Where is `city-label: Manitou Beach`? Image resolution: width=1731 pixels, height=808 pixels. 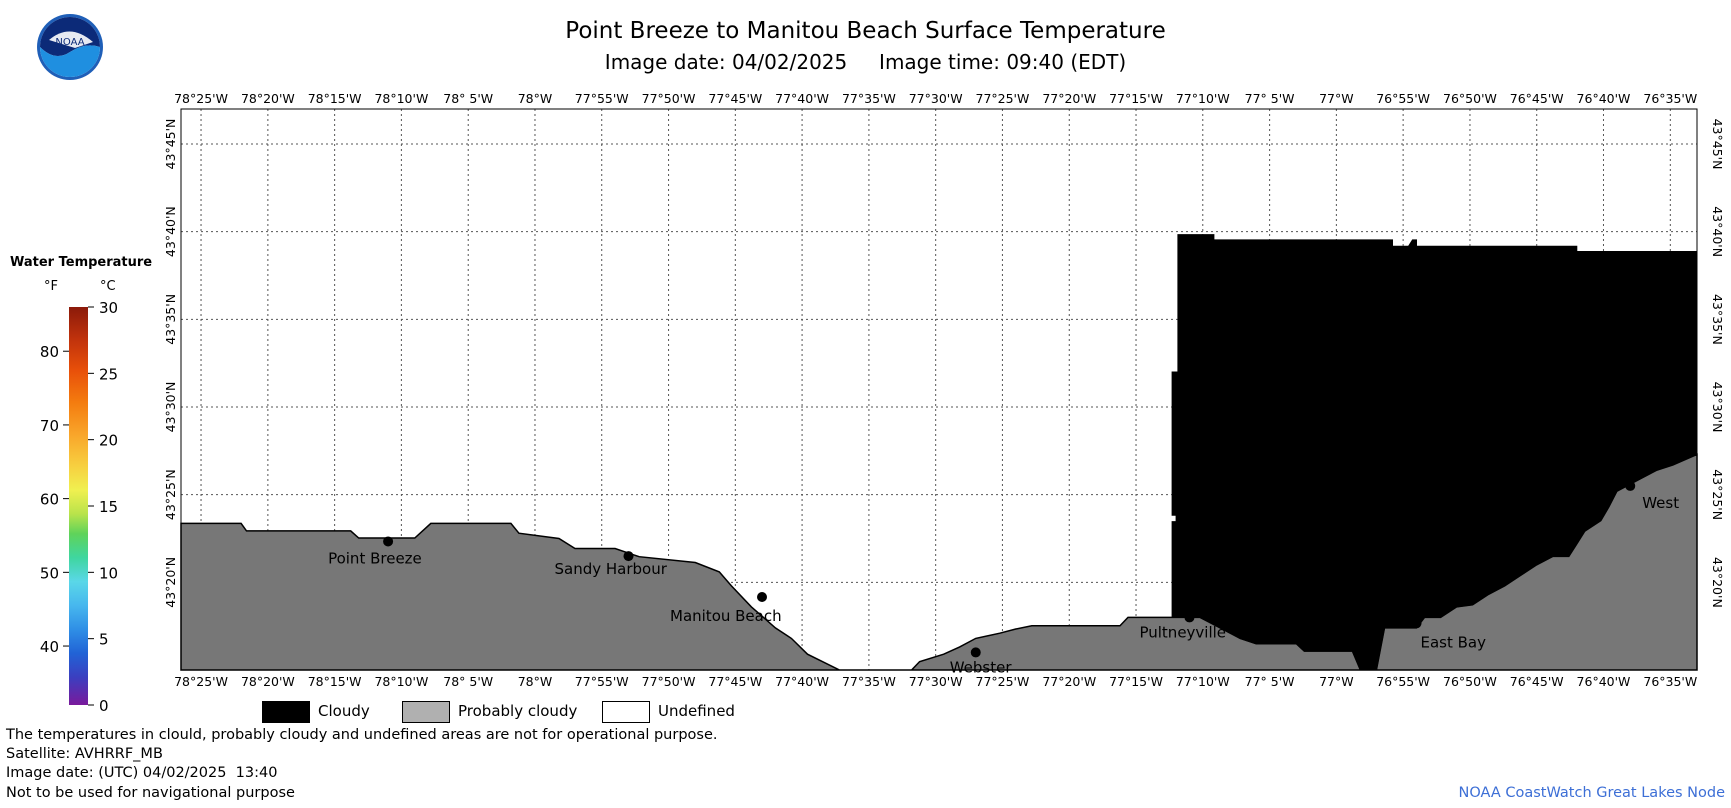 city-label: Manitou Beach is located at coordinates (726, 616).